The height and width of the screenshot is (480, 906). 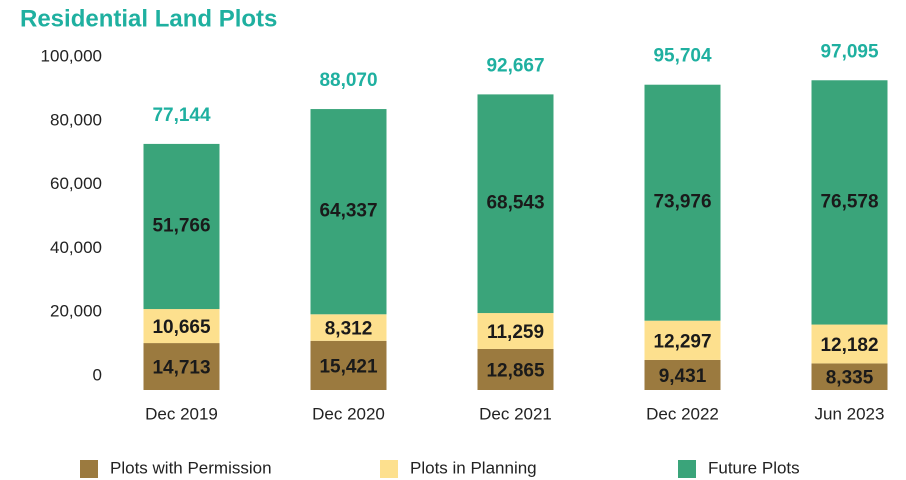 I want to click on value-label: 12,297, so click(x=682, y=341).